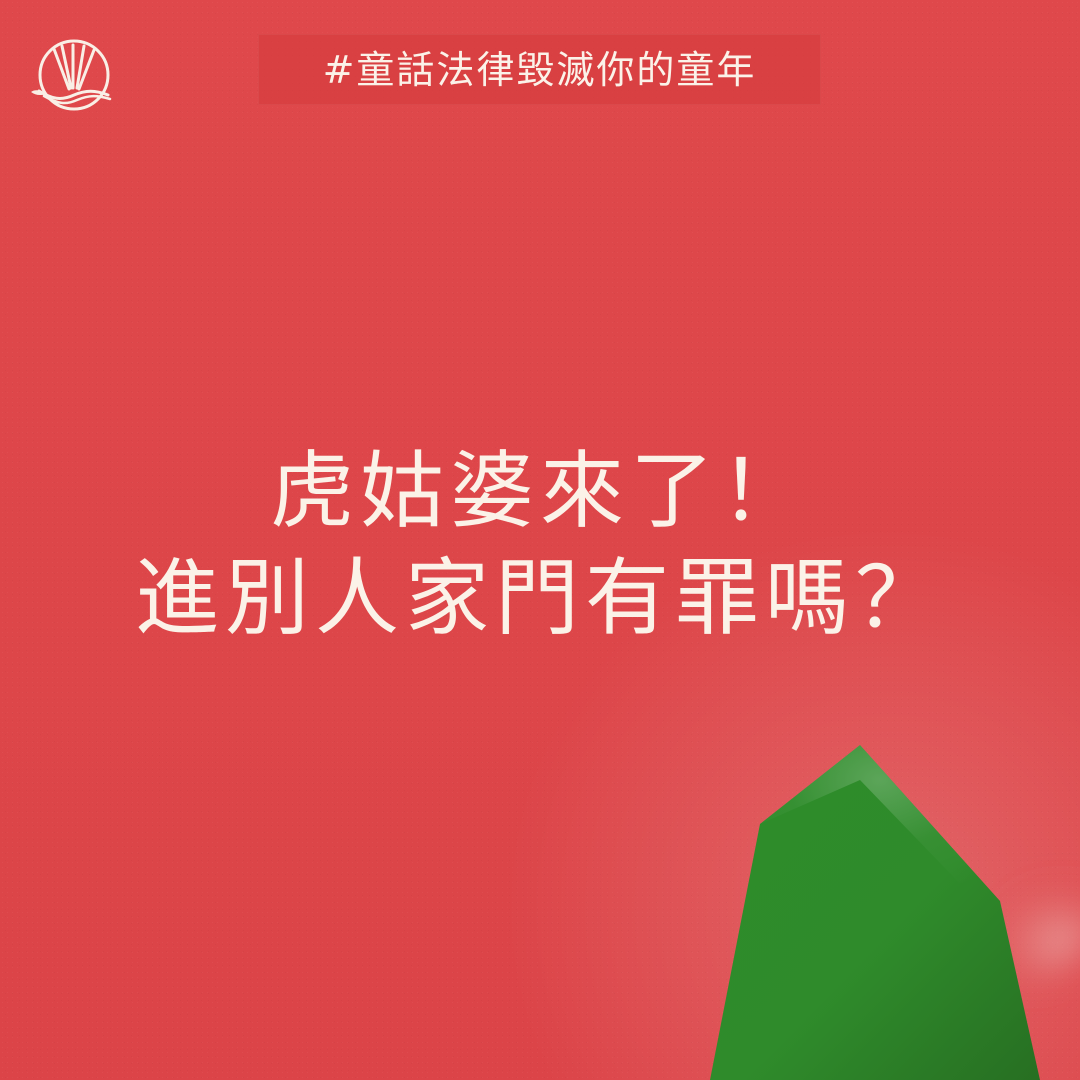 This screenshot has width=1080, height=1080. I want to click on chopsticks-circle-icon, so click(71, 75).